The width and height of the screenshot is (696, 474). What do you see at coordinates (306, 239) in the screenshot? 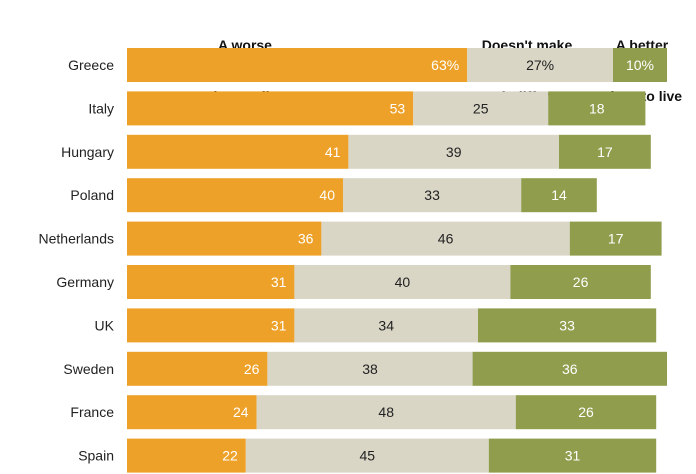
I see `value-label-netherlands-worse: 36` at bounding box center [306, 239].